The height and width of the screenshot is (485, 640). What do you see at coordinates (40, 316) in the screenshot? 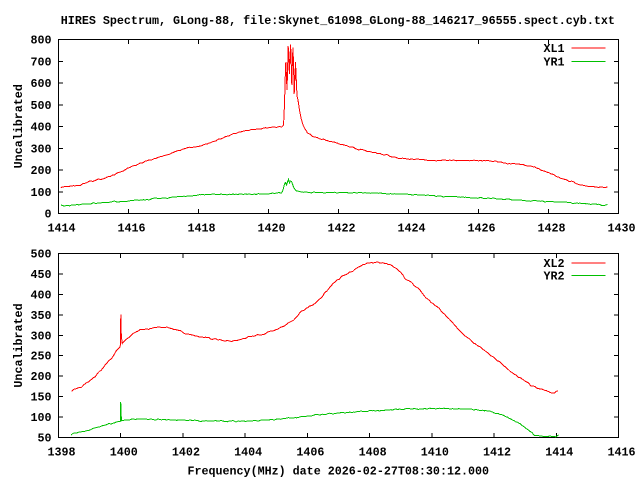
I see `svg-text: 350` at bounding box center [40, 316].